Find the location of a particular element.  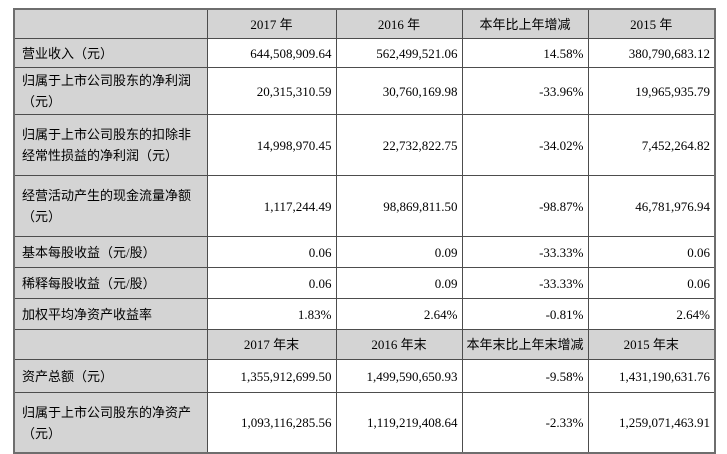

value-2017: 14,998,970.45 is located at coordinates (271, 145).